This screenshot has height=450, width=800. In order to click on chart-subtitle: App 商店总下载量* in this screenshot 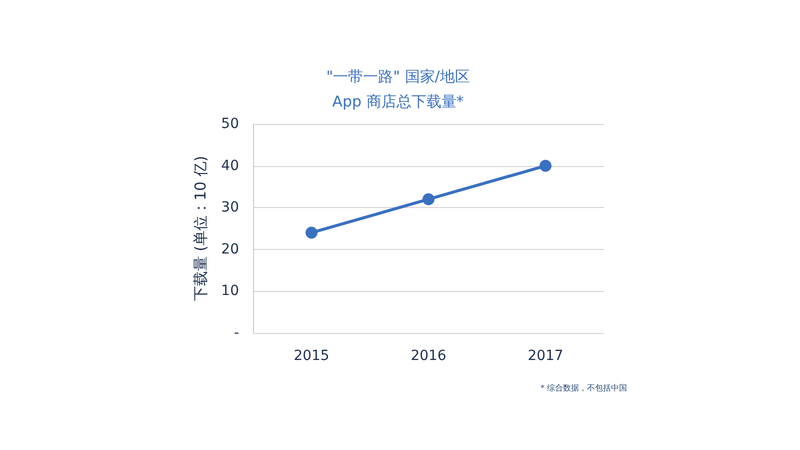, I will do `click(398, 101)`.